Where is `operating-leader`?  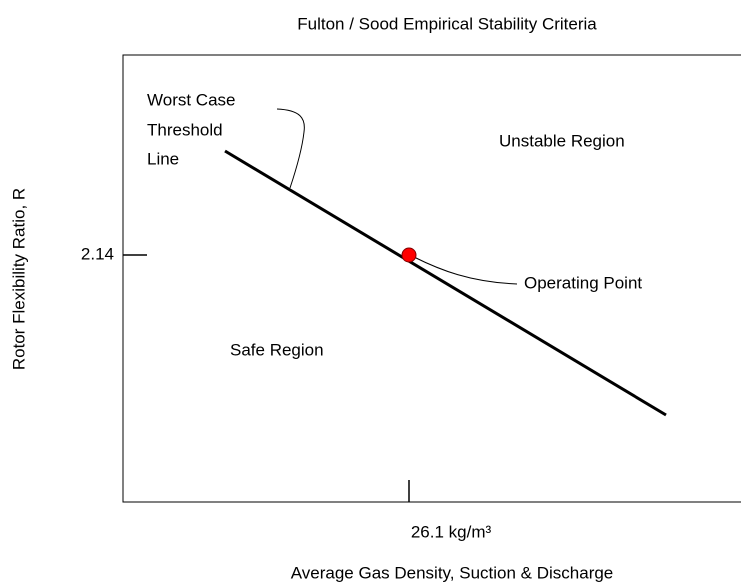 operating-leader is located at coordinates (465, 270).